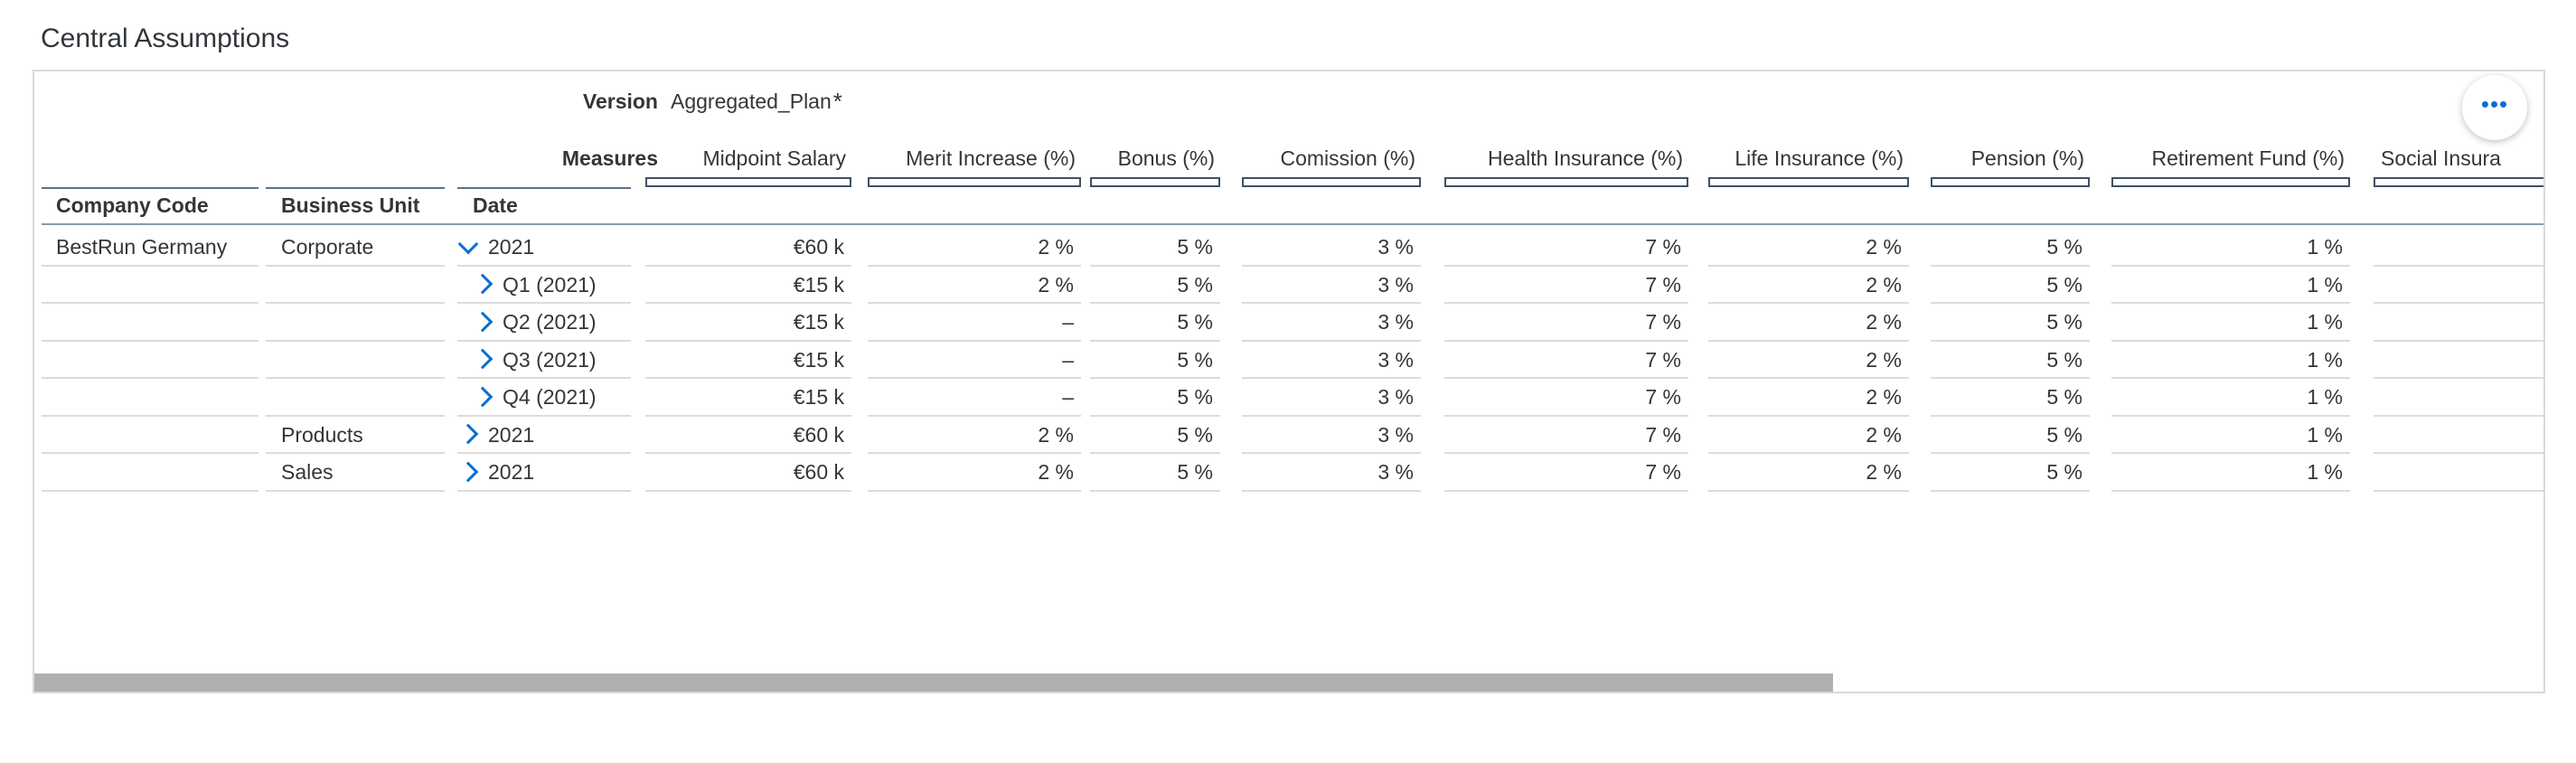  I want to click on row-date: Q1 (2021), so click(564, 285).